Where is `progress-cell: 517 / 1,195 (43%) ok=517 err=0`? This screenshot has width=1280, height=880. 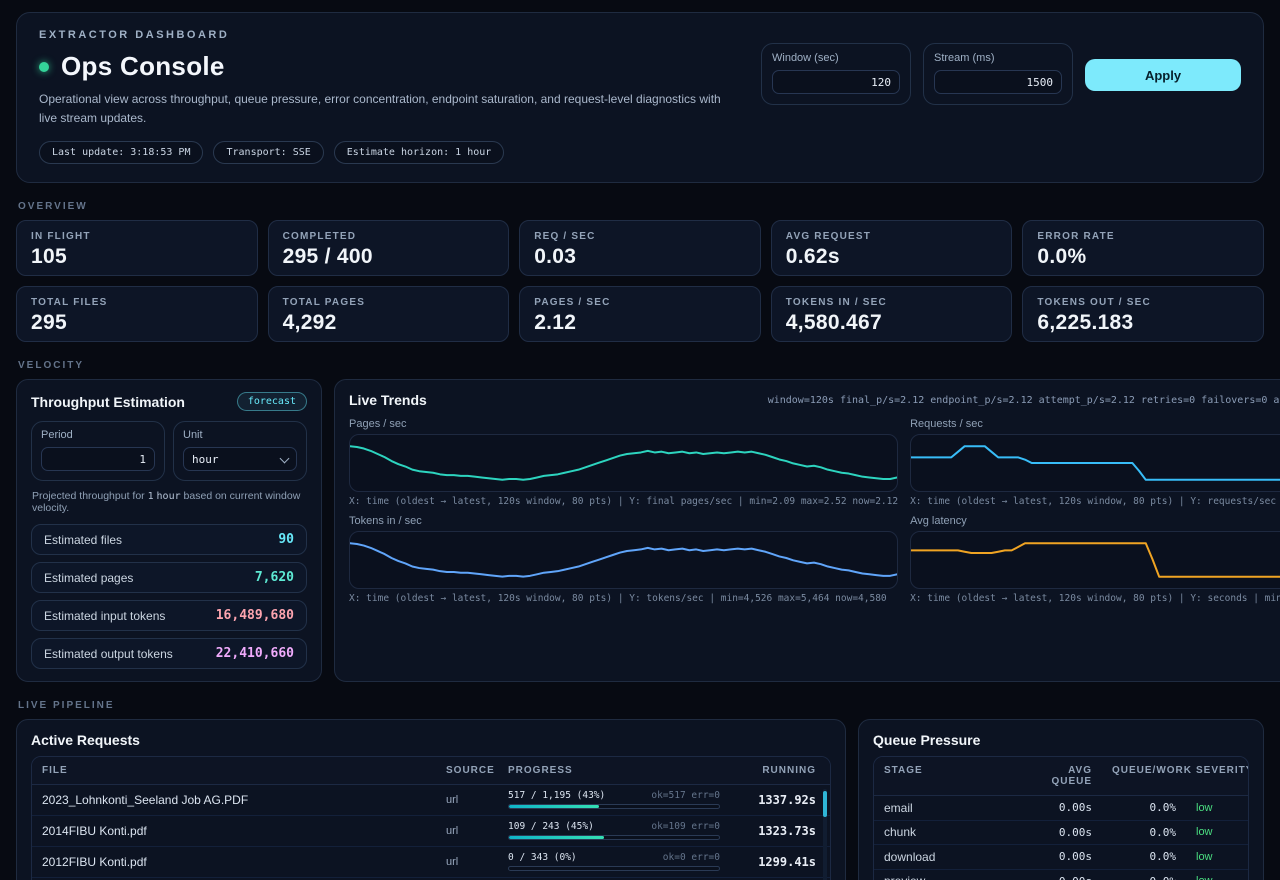
progress-cell: 517 / 1,195 (43%) ok=517 err=0 is located at coordinates (614, 800).